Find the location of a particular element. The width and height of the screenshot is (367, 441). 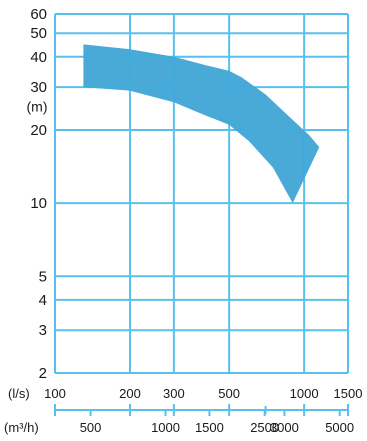

x-axis-ls-unit: (l/s) is located at coordinates (19, 393).